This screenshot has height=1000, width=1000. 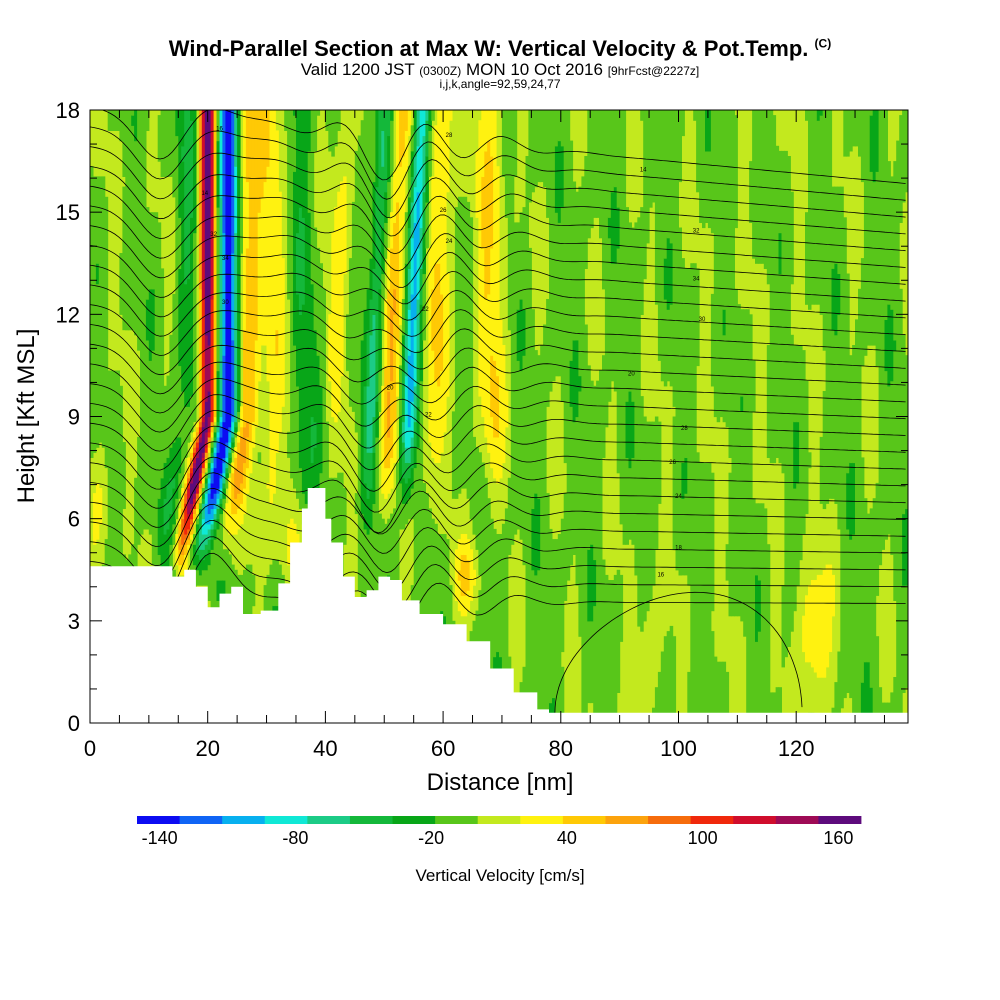 I want to click on y-tick-label: 0, so click(x=74, y=723).